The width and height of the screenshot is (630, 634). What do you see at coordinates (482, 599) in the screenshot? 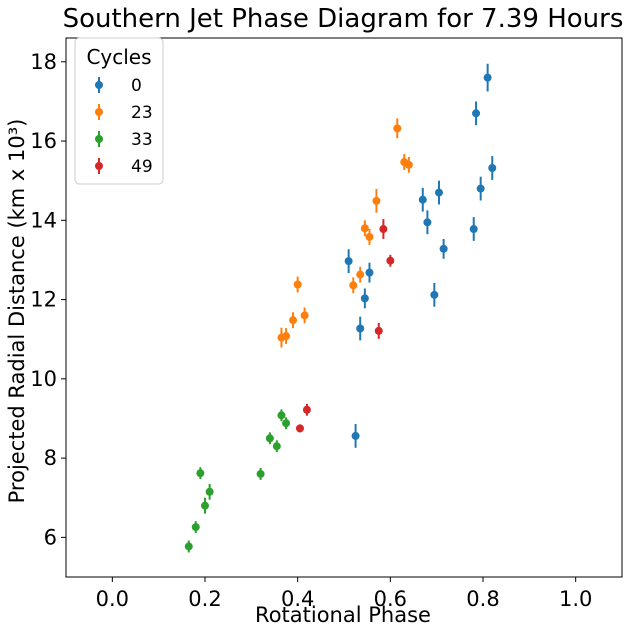
I see `x-tick-label: 0.8` at bounding box center [482, 599].